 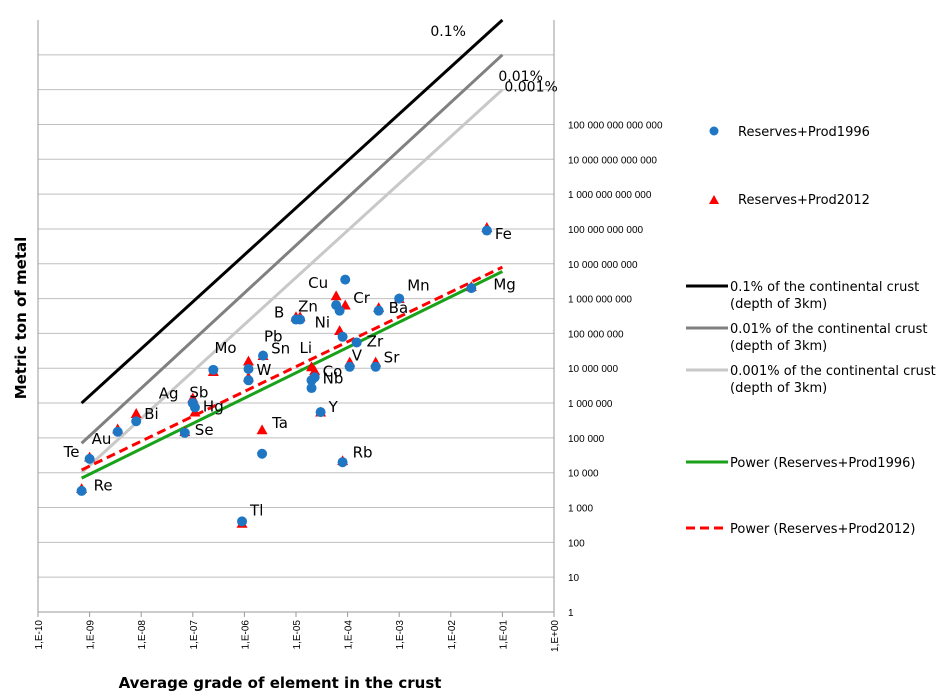 I want to click on legend-label-1996: Reserves+Prod1996, so click(x=804, y=132).